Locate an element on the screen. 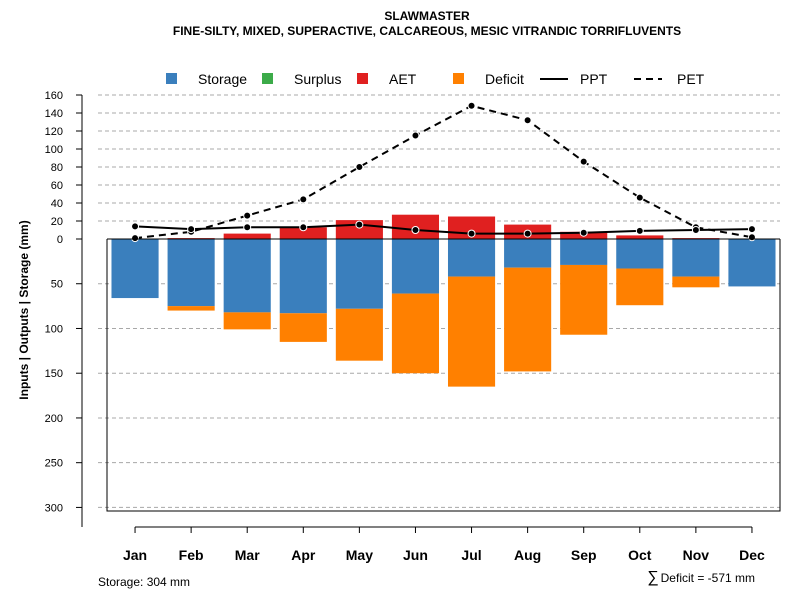 This screenshot has width=800, height=600. storage-bar-sep is located at coordinates (584, 252).